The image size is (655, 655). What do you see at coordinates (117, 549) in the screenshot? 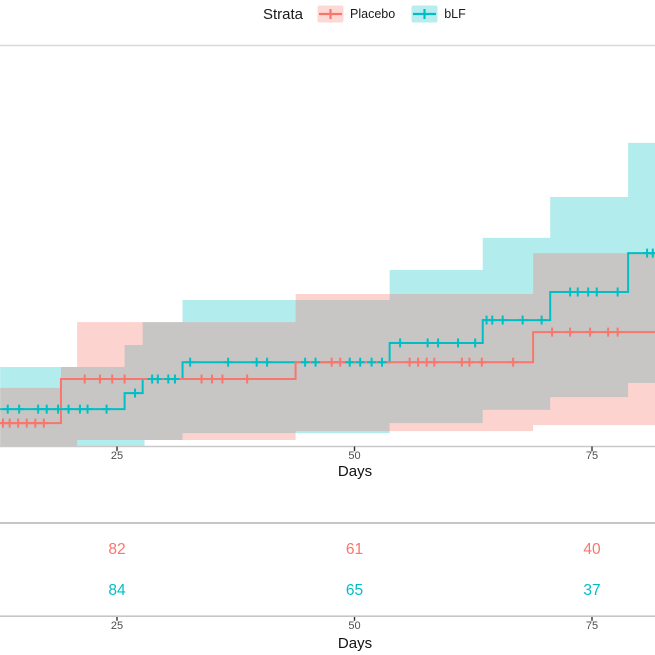
I see `risk-count-placebo-day25: 82` at bounding box center [117, 549].